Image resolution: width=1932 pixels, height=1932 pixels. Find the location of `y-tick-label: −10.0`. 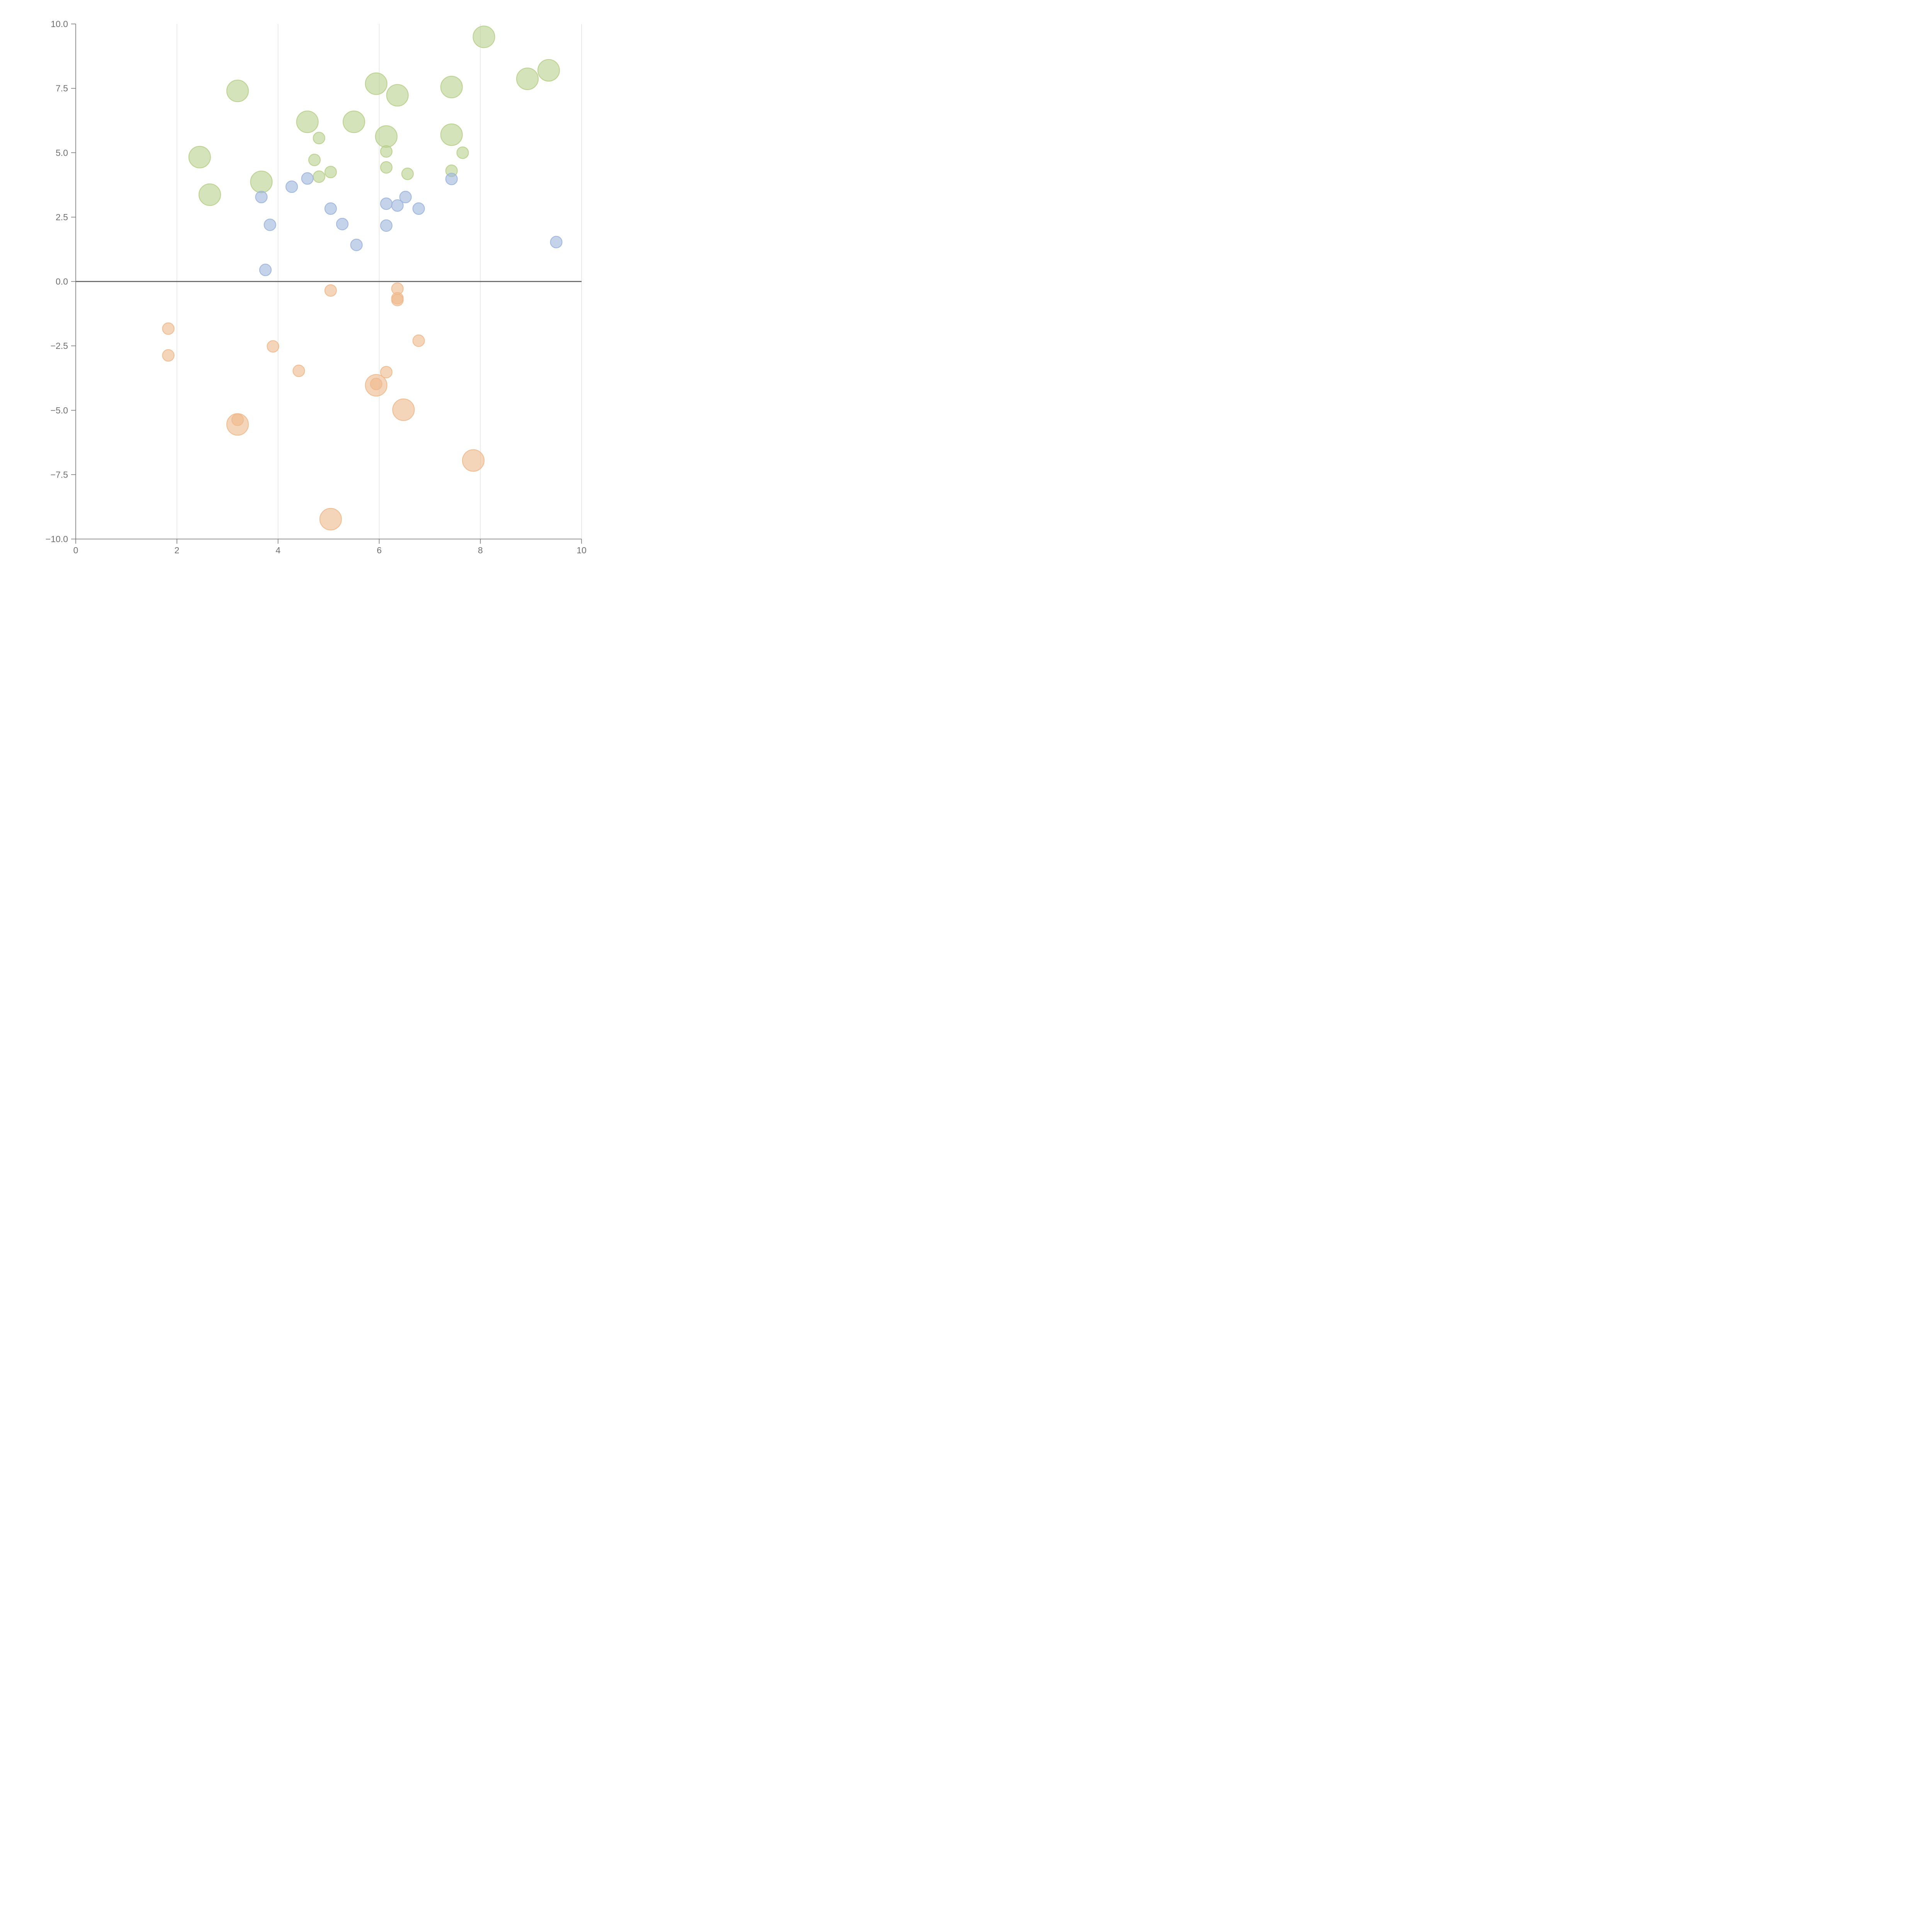

y-tick-label: −10.0 is located at coordinates (57, 539).